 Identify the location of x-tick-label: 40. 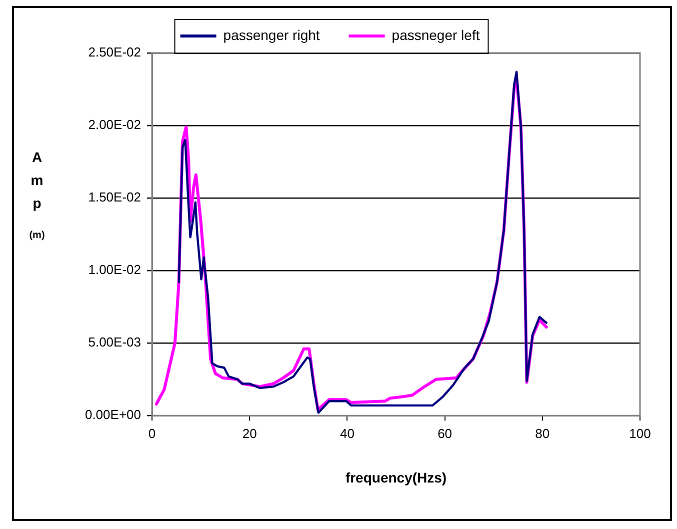
(347, 433).